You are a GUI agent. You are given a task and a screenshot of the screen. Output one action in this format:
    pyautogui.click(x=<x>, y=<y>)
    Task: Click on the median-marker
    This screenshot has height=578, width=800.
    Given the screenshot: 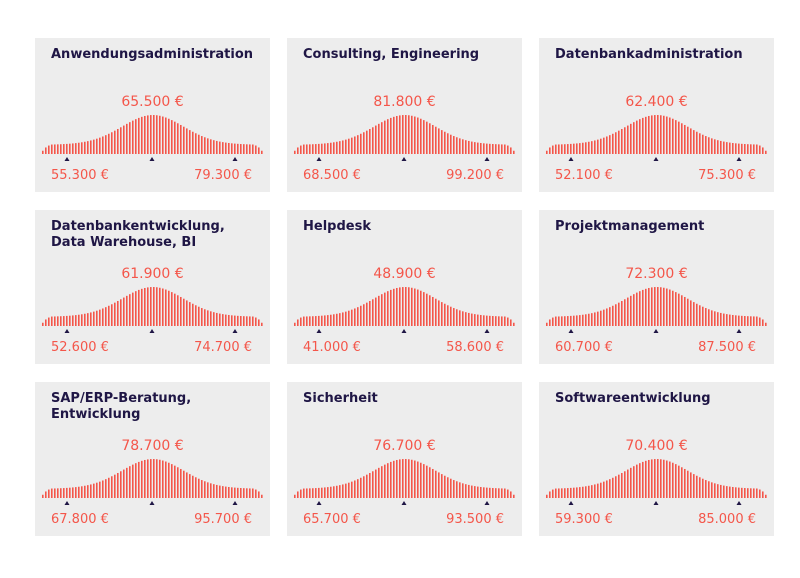 What is the action you would take?
    pyautogui.click(x=152, y=331)
    